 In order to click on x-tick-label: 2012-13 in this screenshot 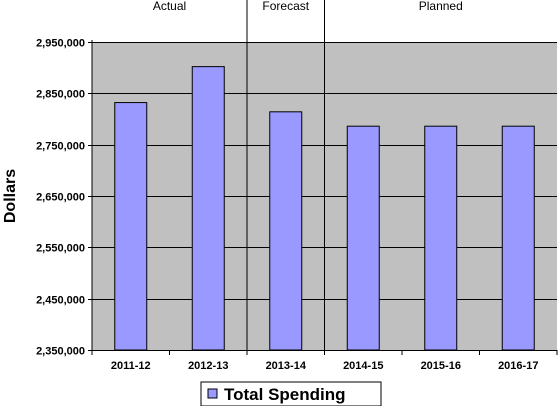, I will do `click(208, 366)`.